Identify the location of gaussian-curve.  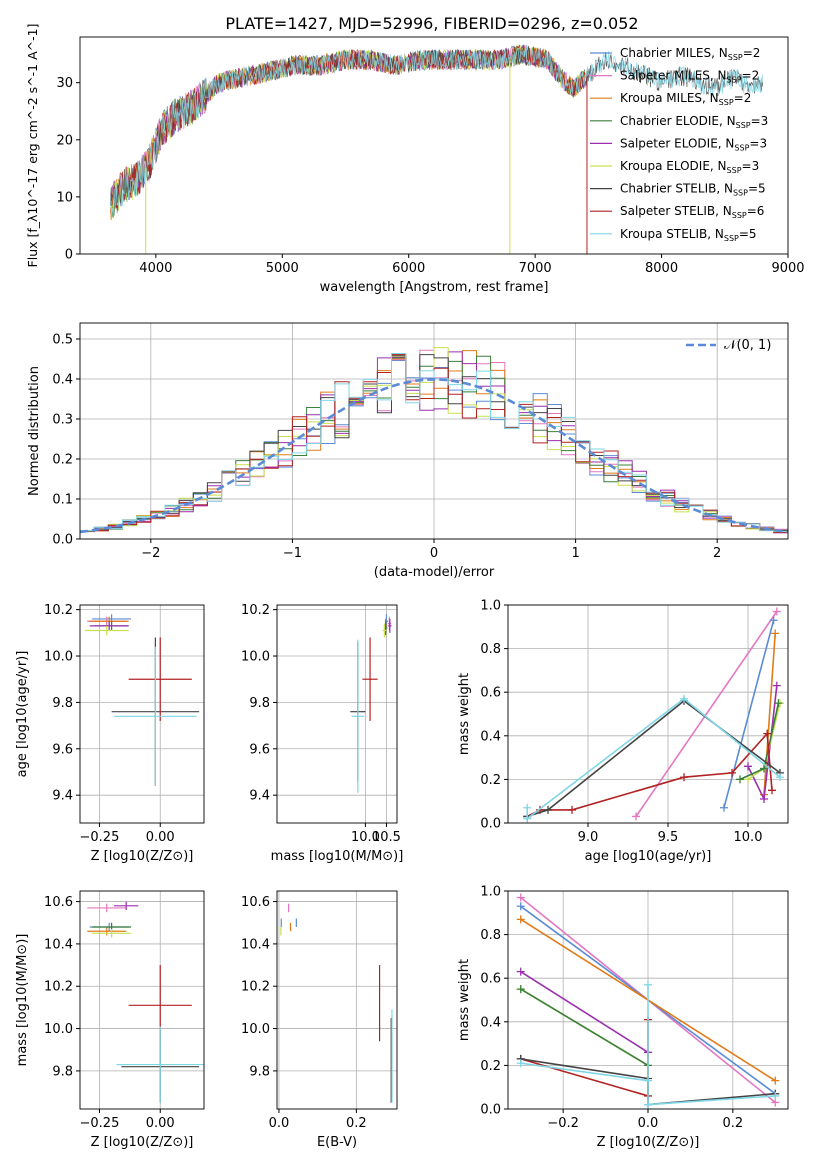
(434, 456).